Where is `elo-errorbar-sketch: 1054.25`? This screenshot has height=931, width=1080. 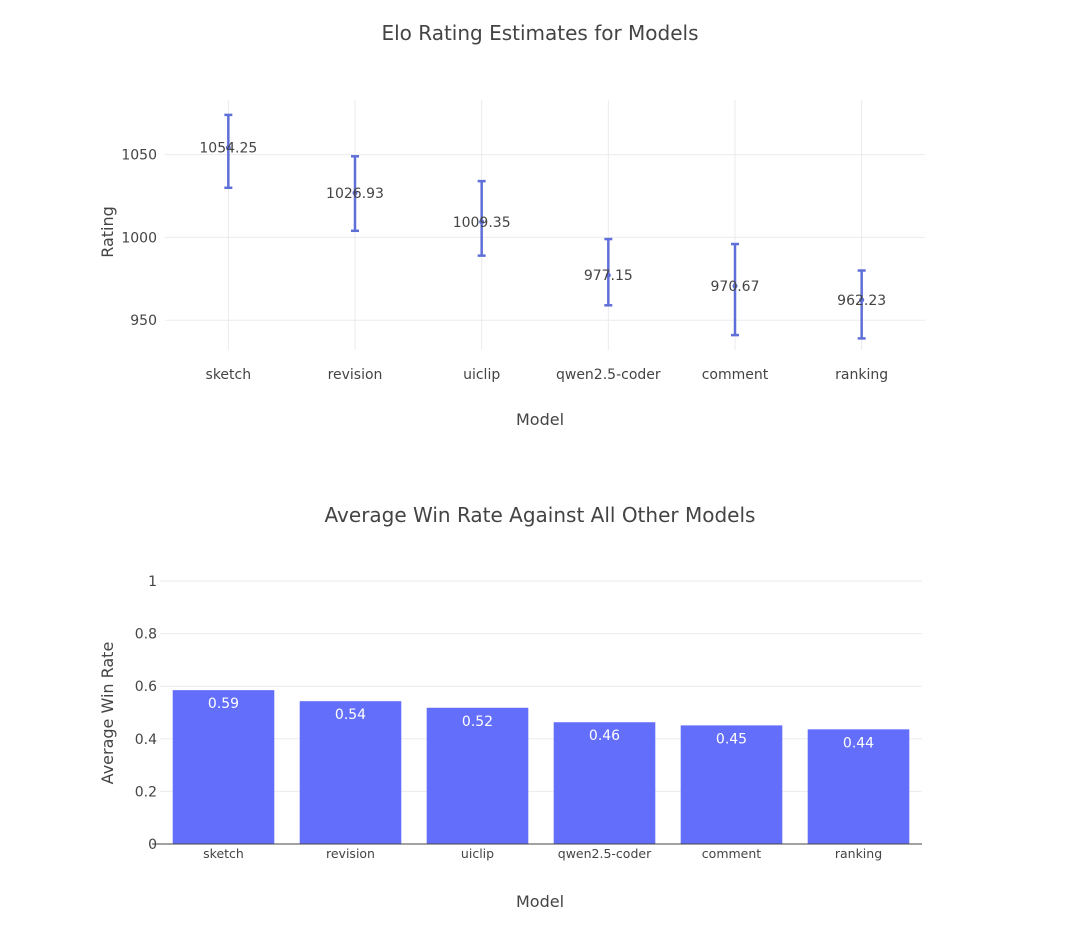 elo-errorbar-sketch: 1054.25 is located at coordinates (228, 151).